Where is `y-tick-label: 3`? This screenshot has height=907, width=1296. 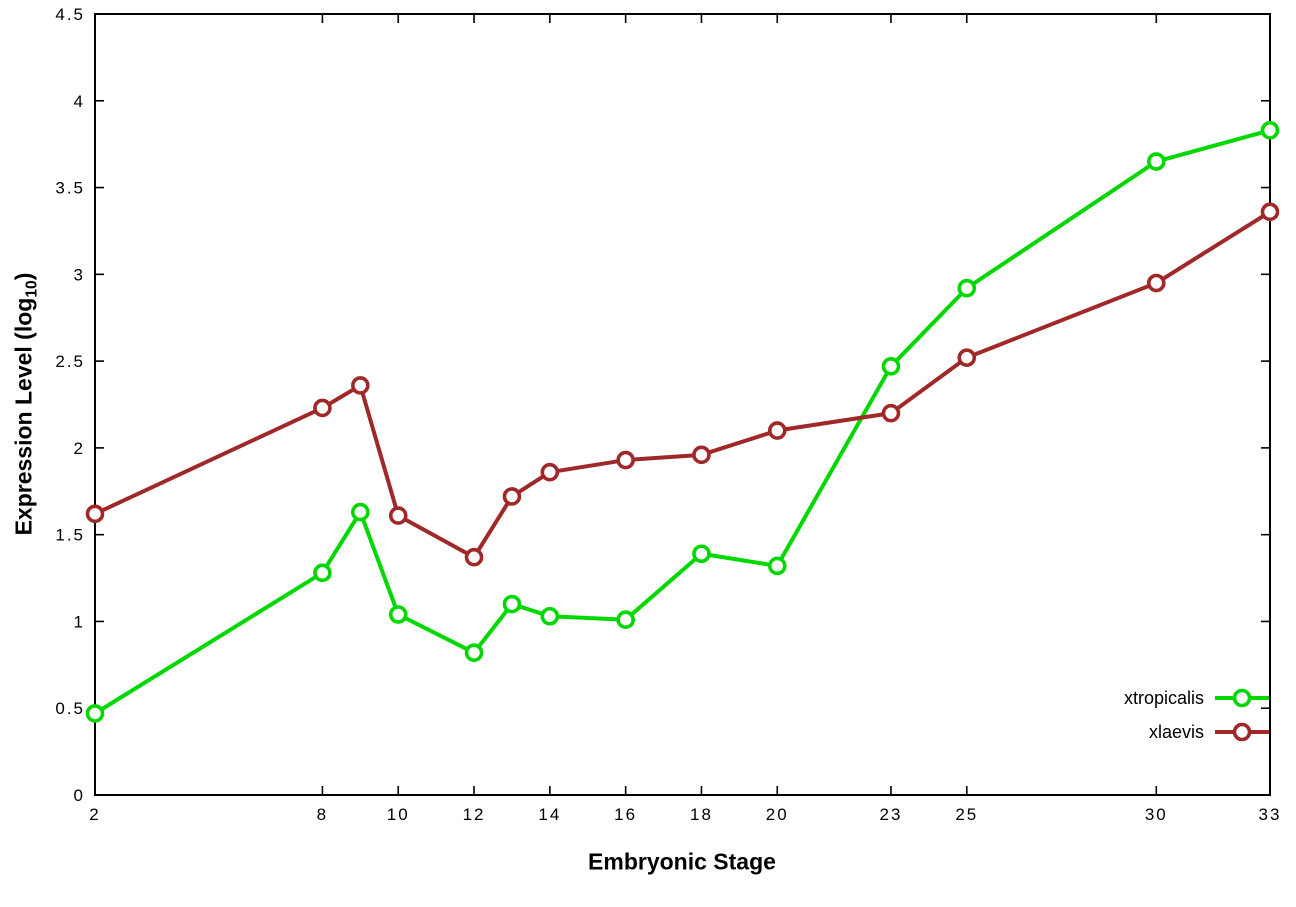
y-tick-label: 3 is located at coordinates (79, 274).